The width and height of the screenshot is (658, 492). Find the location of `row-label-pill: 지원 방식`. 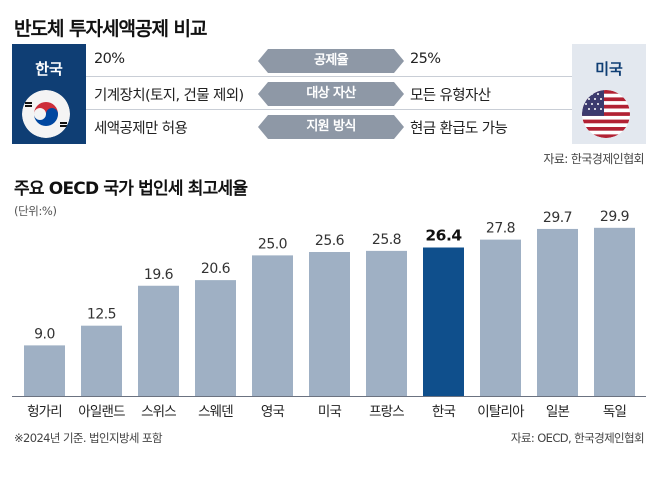

row-label-pill: 지원 방식 is located at coordinates (331, 127).